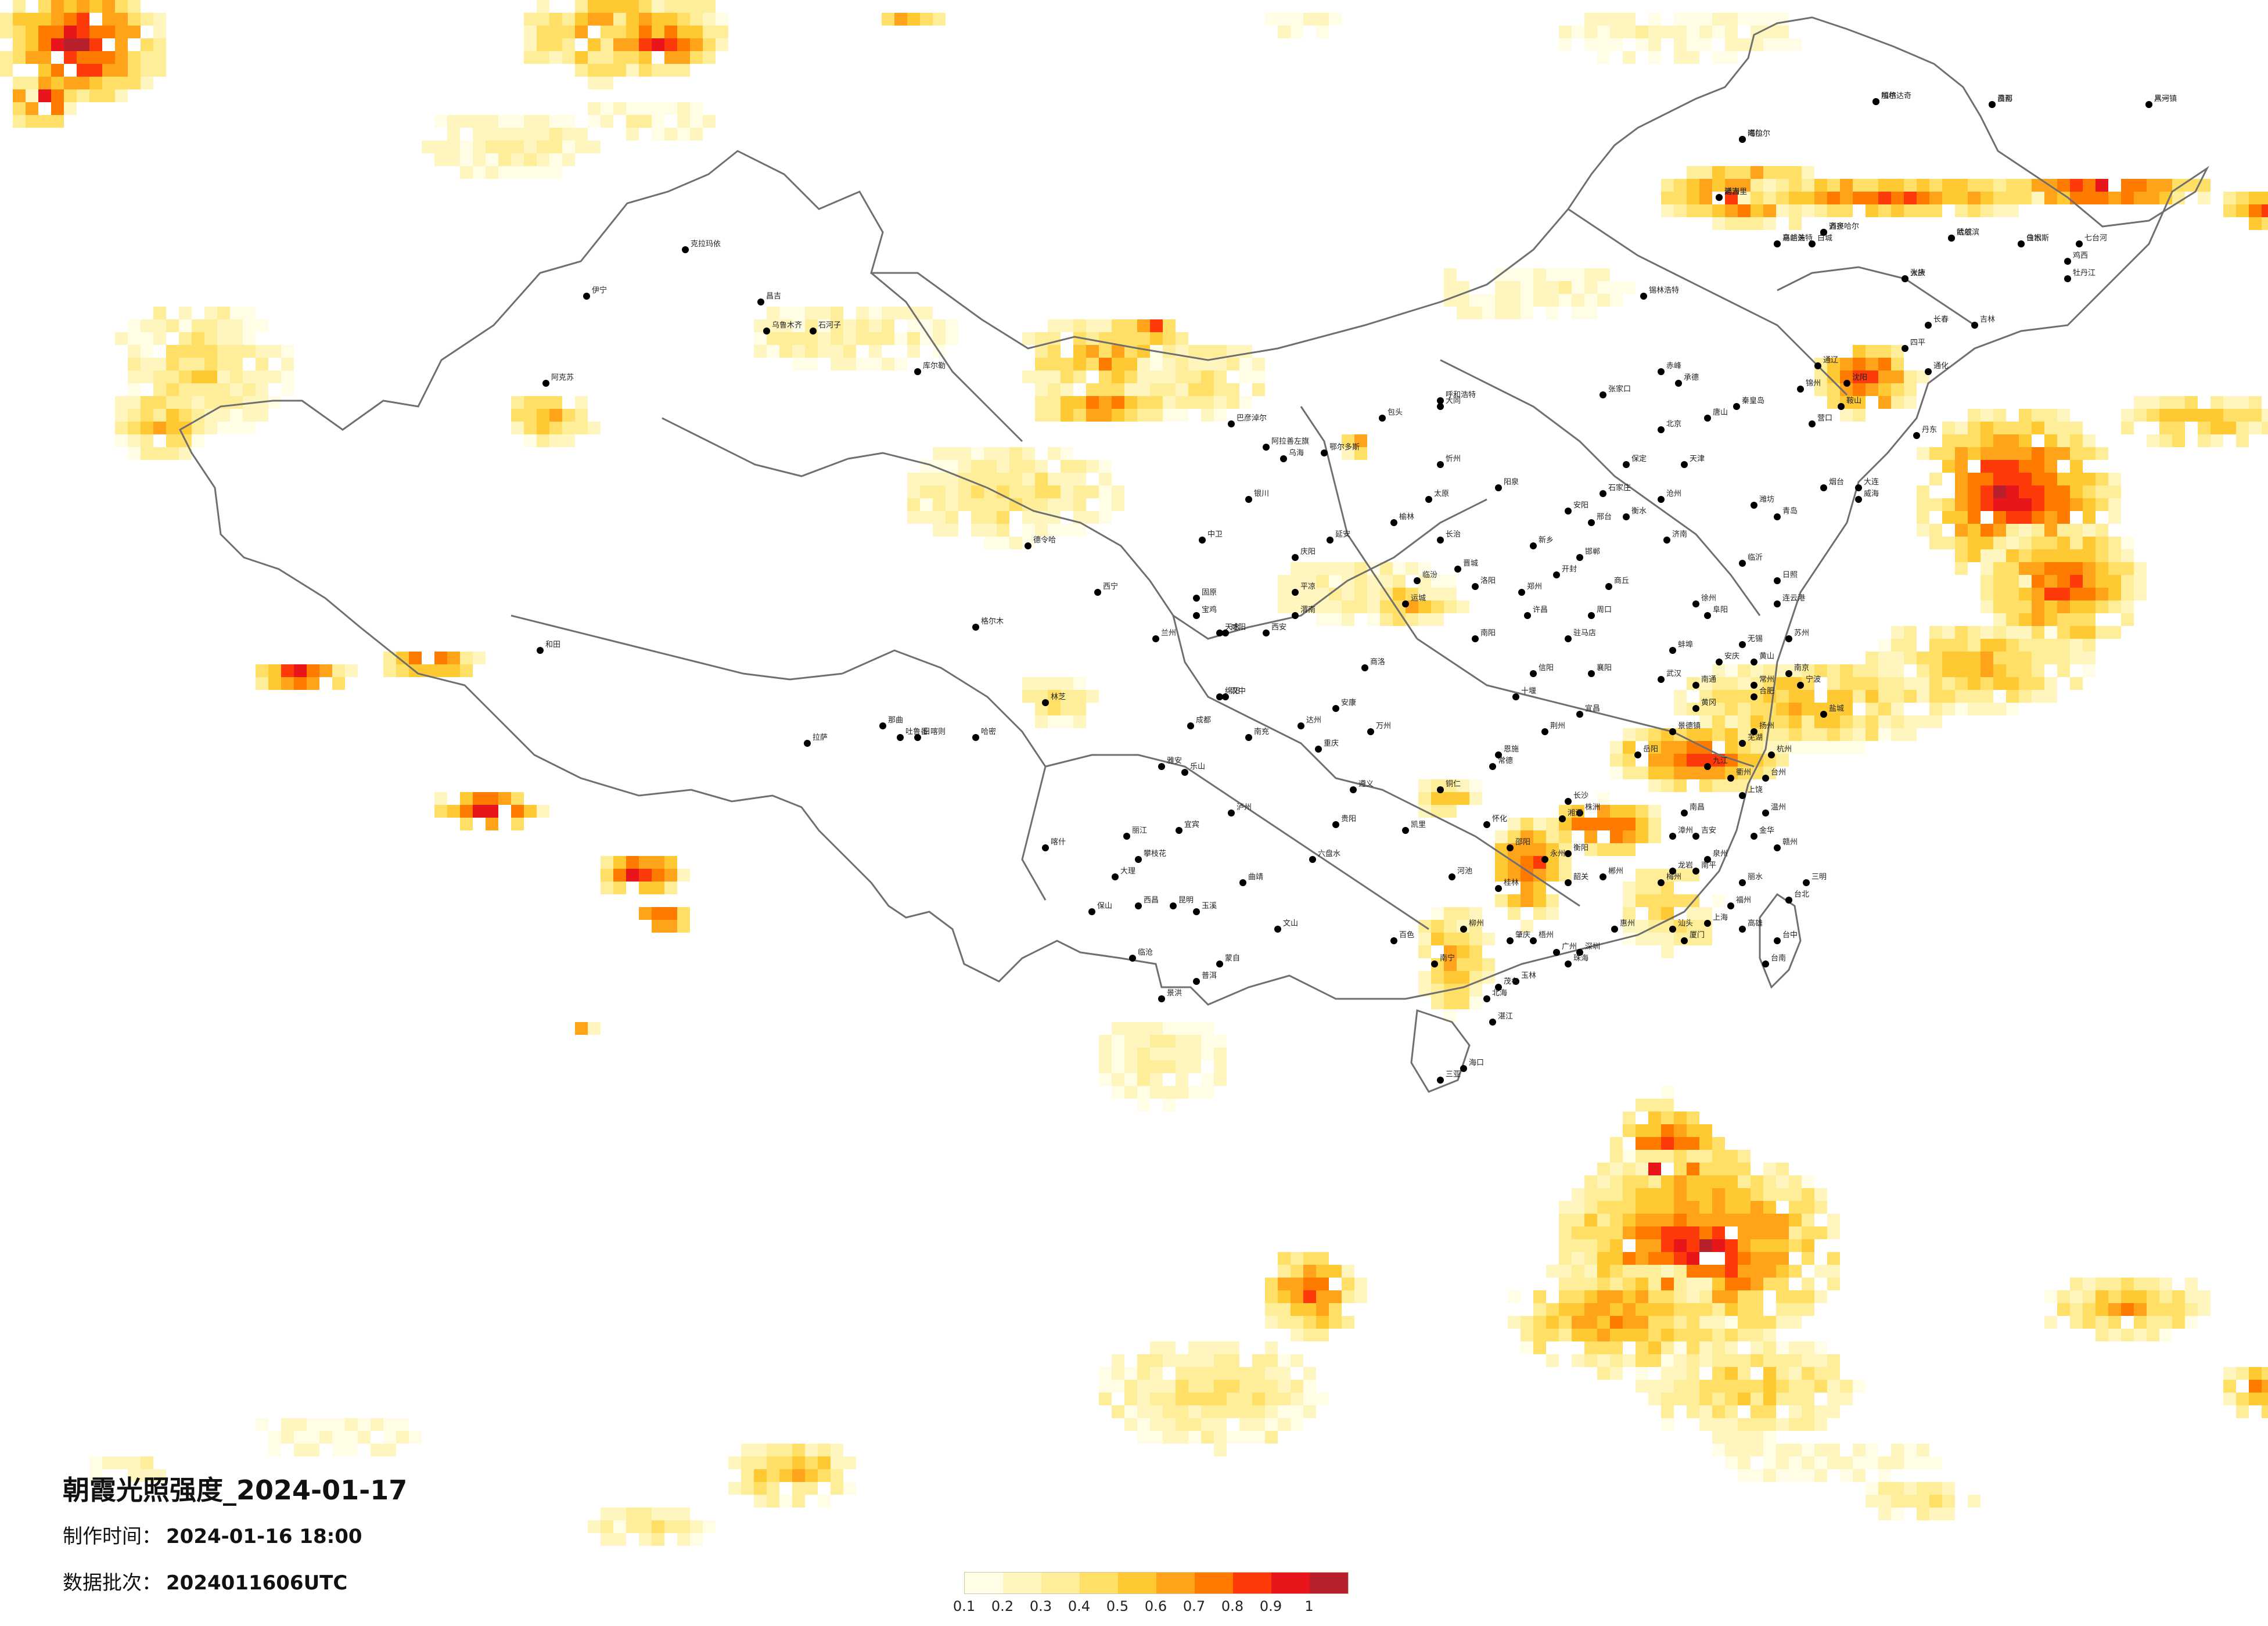 The image size is (2268, 1626). Describe the element at coordinates (1917, 273) in the screenshot. I see `city-label: 大庆` at that location.